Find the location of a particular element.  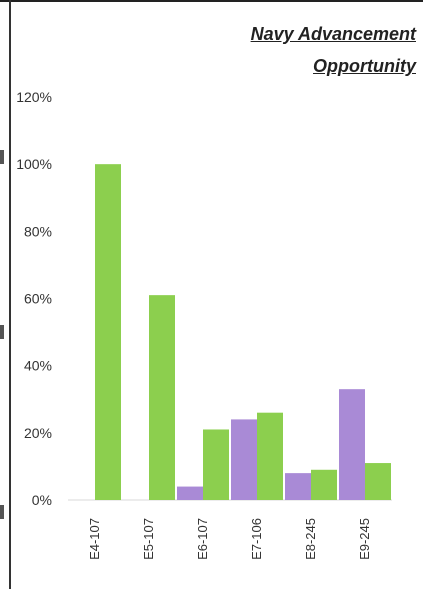

y-tick-label: 20% is located at coordinates (38, 433).